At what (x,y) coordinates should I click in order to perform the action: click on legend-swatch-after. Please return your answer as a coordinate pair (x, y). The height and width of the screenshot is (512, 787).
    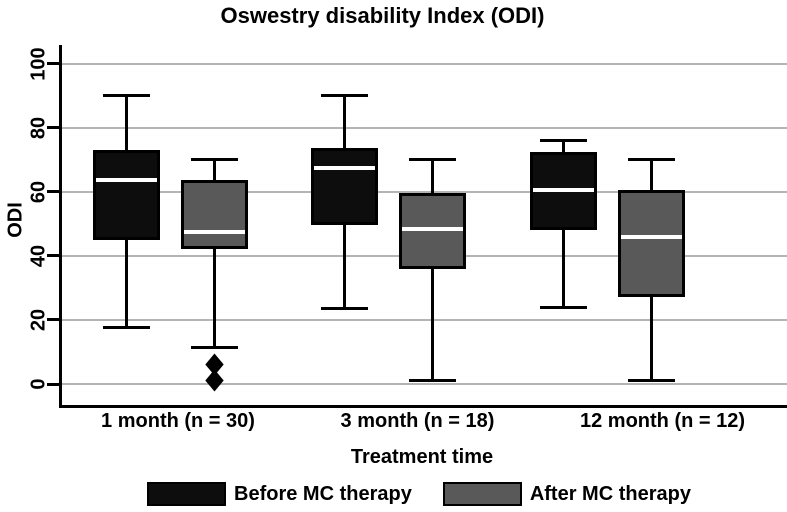
    Looking at the image, I should click on (482, 494).